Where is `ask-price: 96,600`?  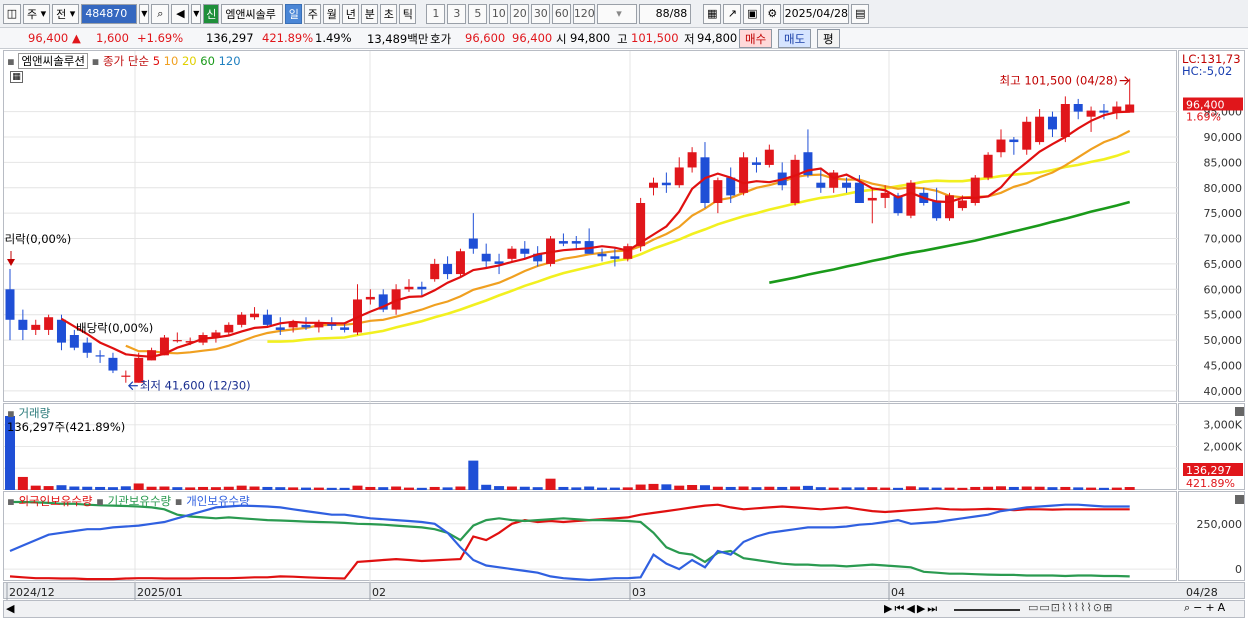 ask-price: 96,600 is located at coordinates (485, 38).